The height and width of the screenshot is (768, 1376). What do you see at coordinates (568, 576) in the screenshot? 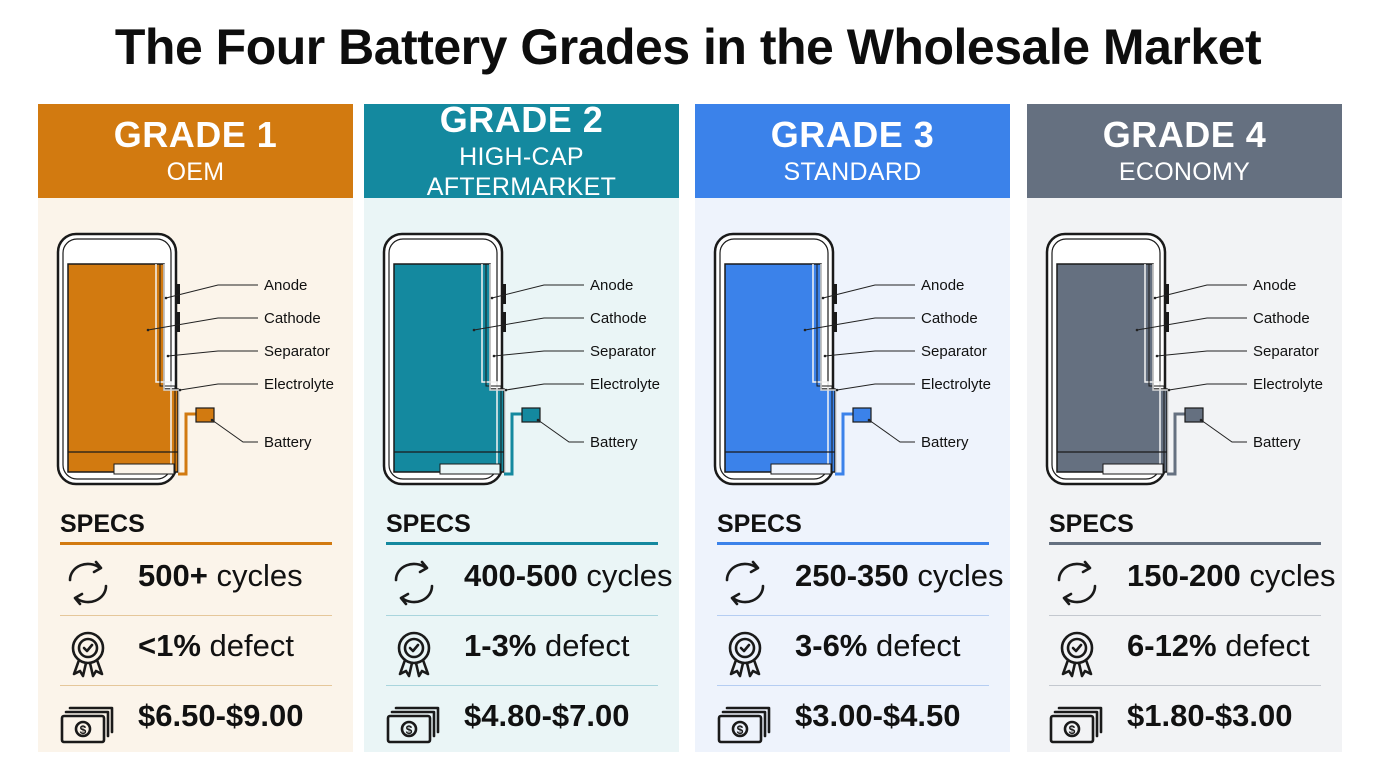
I see `cycles-text: 400-500 cycles` at bounding box center [568, 576].